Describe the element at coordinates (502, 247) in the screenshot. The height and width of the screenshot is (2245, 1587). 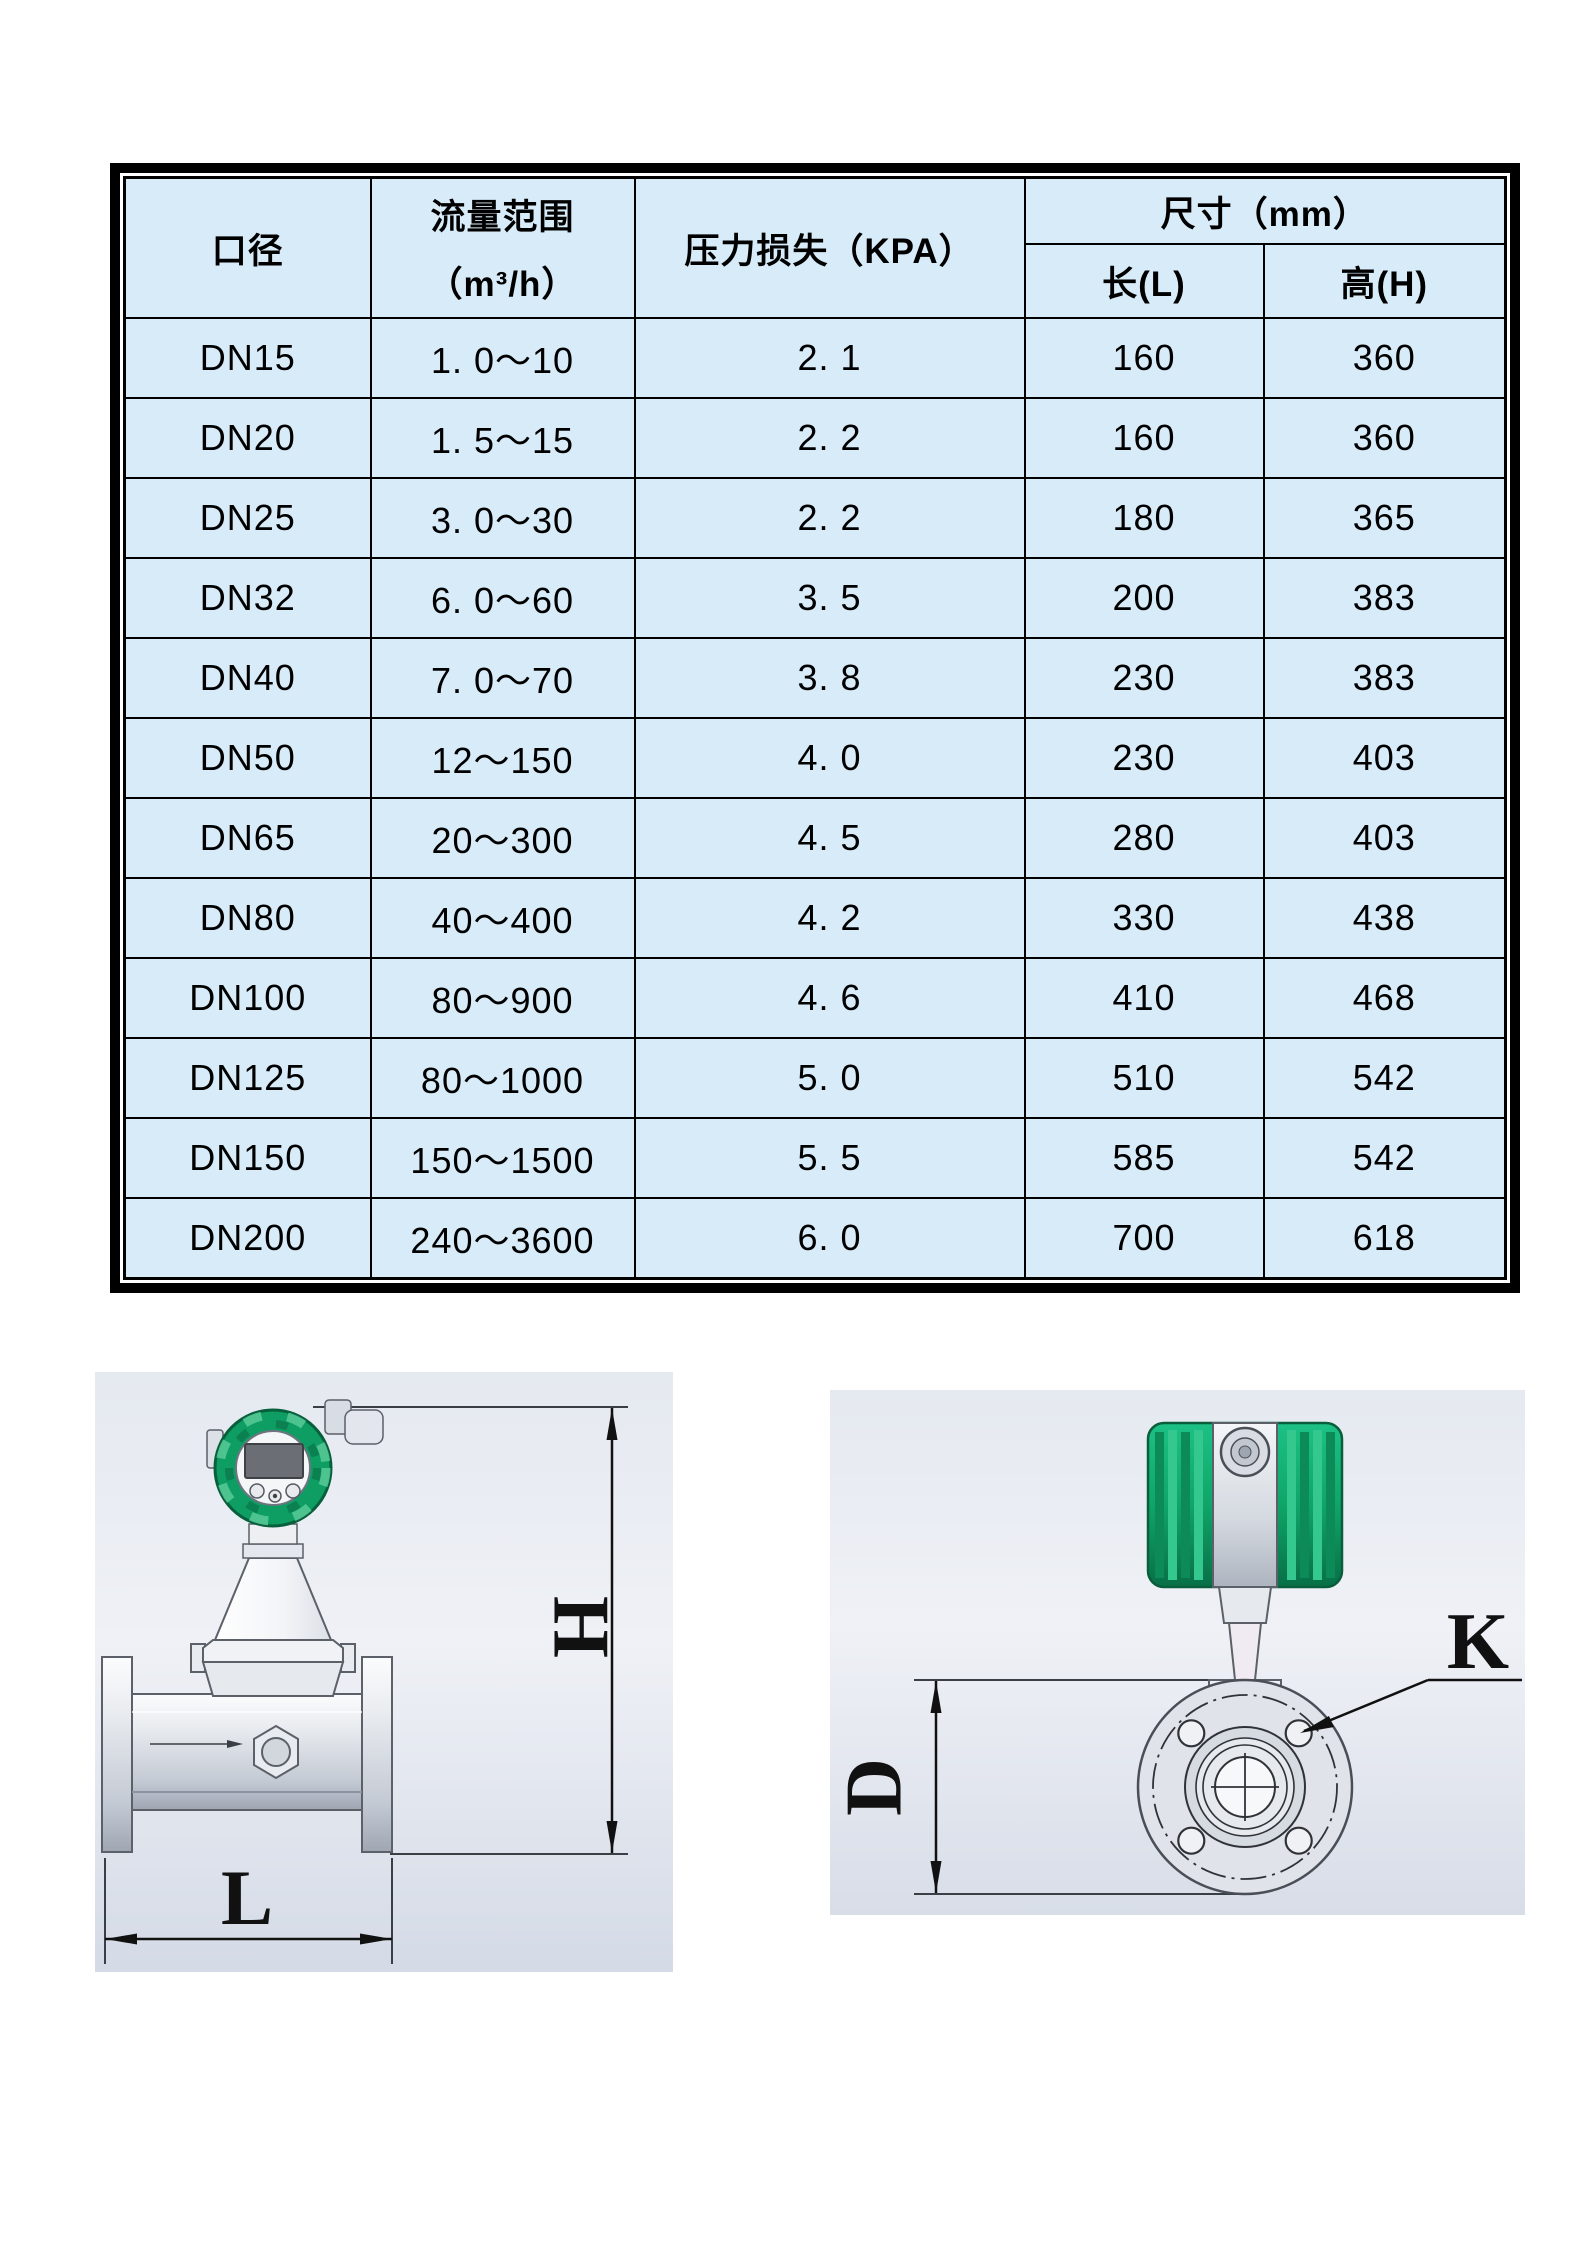
I see `header-flow-range: 流量范围 （m³/h）` at that location.